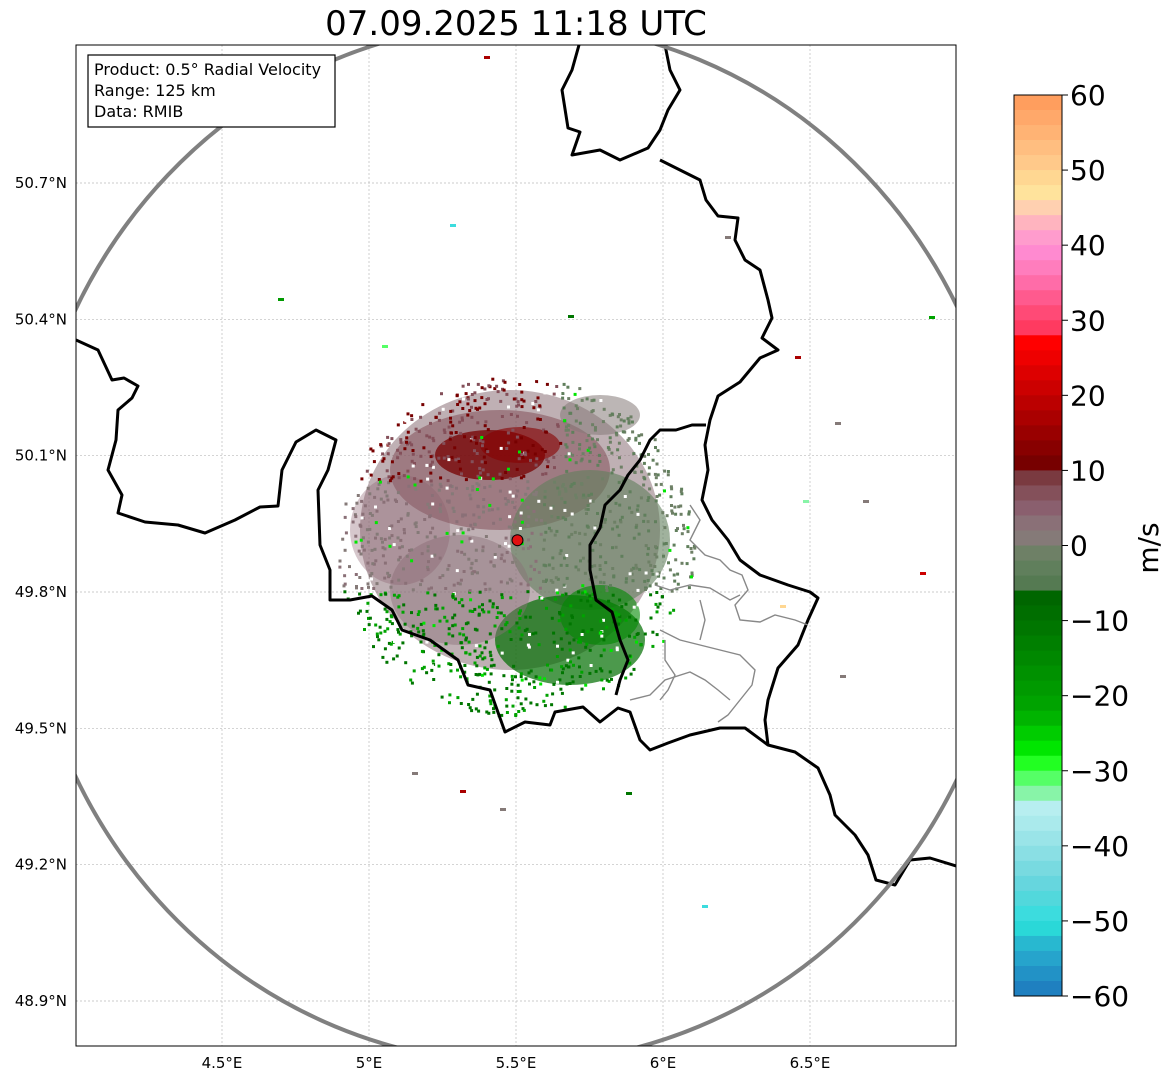 This screenshot has width=1171, height=1081. What do you see at coordinates (41, 456) in the screenshot?
I see `lat-tick-label: 50.1°N` at bounding box center [41, 456].